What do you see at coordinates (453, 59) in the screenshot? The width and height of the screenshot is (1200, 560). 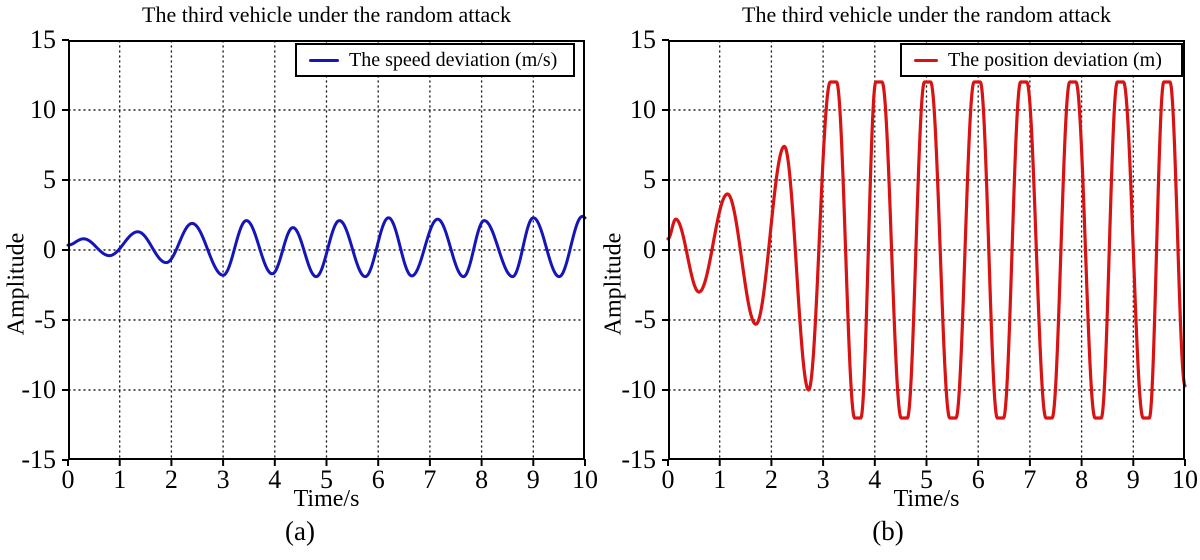 I see `legend-label-a: The speed deviation (m/s)` at bounding box center [453, 59].